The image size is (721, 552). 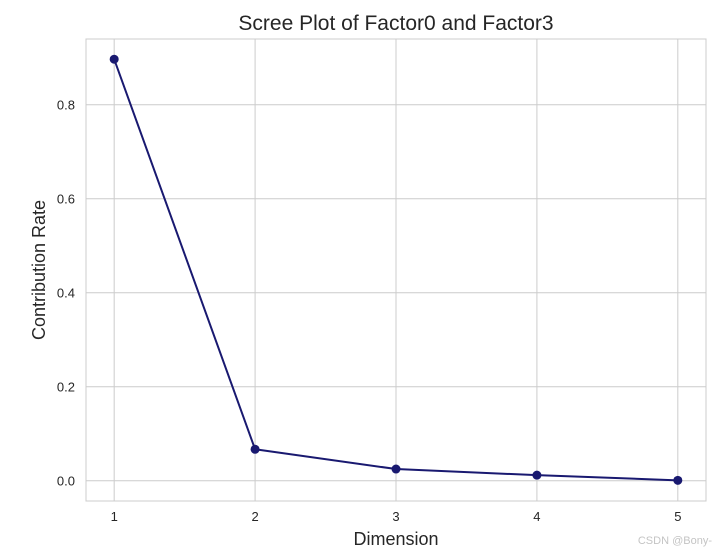 I want to click on y-axis-ticks: 0.0 0.2 0.4 0.6 0.8, so click(x=66, y=292).